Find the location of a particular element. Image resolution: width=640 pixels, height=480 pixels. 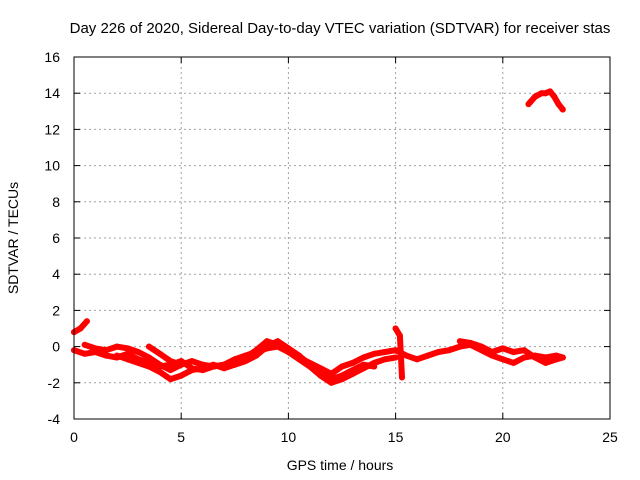

y-tick-label: 6 is located at coordinates (56, 238).